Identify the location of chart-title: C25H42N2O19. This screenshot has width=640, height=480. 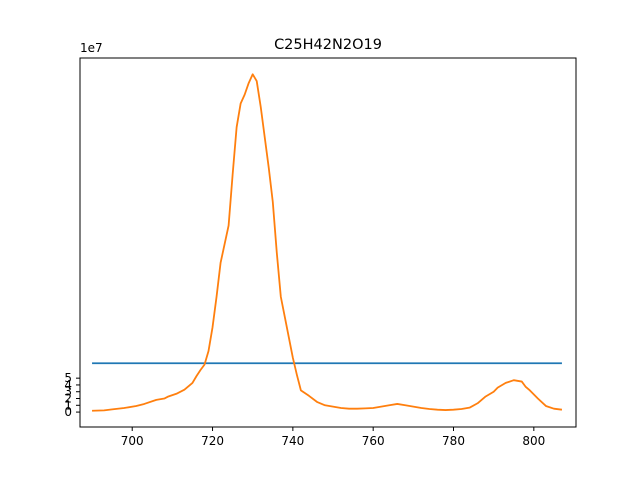
(328, 45).